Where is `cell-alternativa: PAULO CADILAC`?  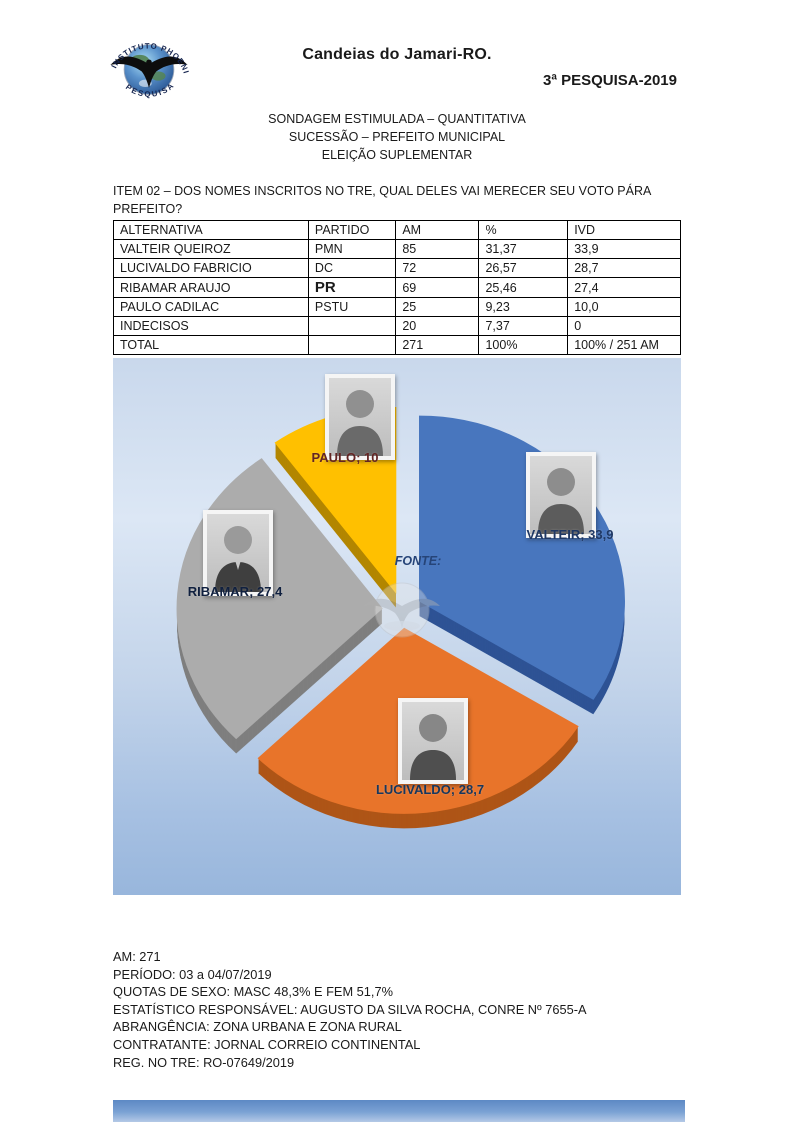 cell-alternativa: PAULO CADILAC is located at coordinates (211, 307).